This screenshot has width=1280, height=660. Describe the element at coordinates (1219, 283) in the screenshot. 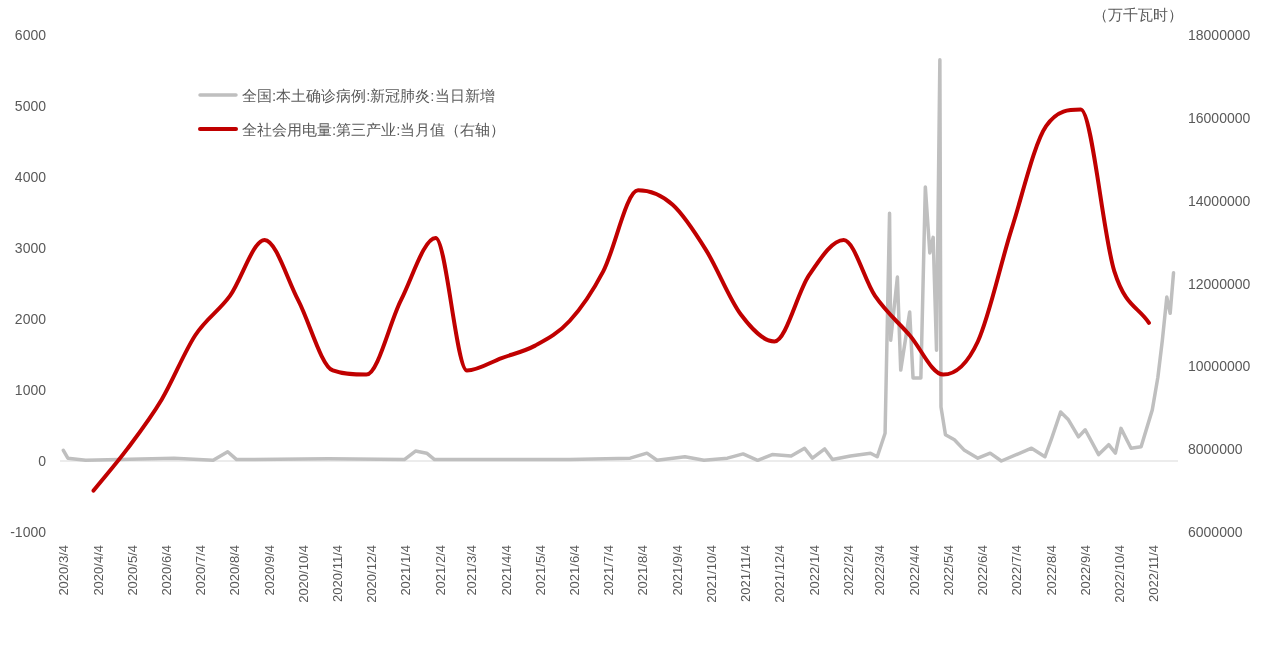

I see `y2-tick-label: 12000000` at that location.